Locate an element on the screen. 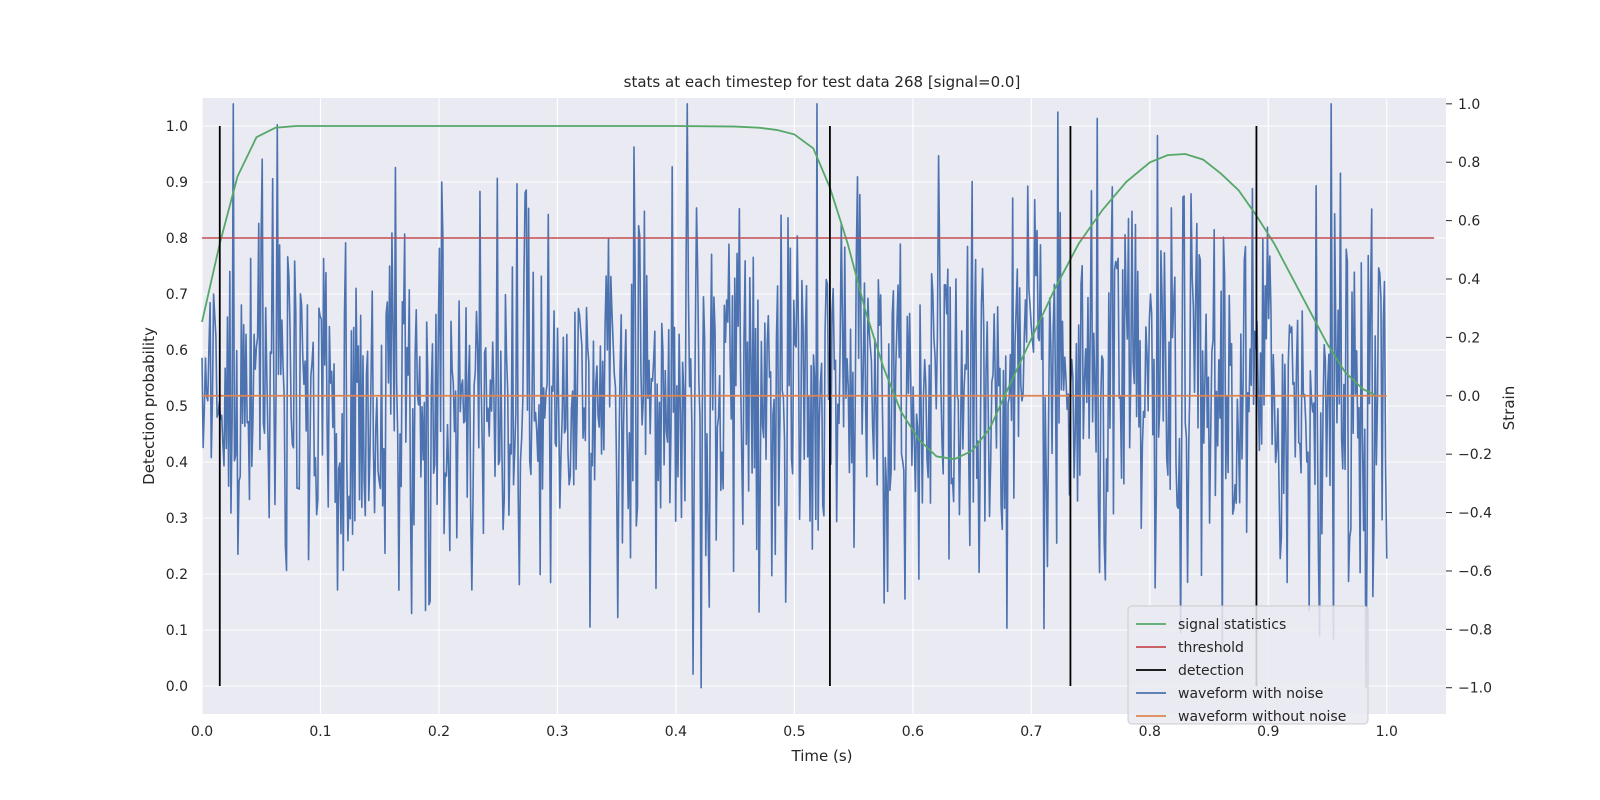 The image size is (1600, 800). legend-box is located at coordinates (1248, 665).